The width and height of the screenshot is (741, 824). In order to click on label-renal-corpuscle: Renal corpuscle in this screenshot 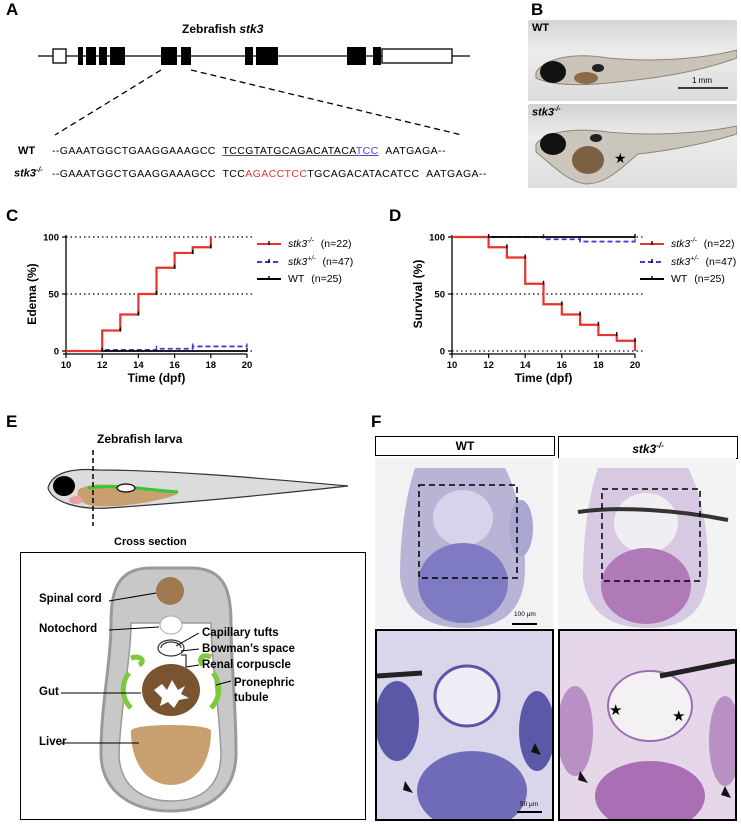, I will do `click(246, 665)`.